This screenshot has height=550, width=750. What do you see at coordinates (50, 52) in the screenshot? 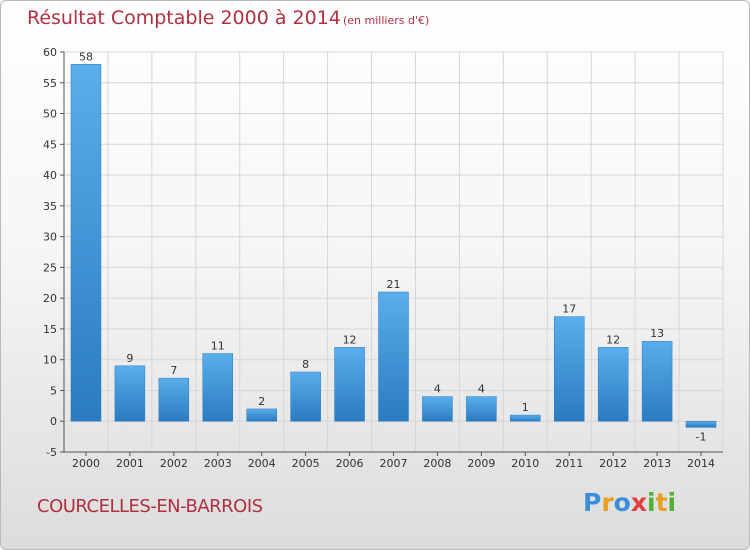
I see `y-tick-label: 60` at bounding box center [50, 52].